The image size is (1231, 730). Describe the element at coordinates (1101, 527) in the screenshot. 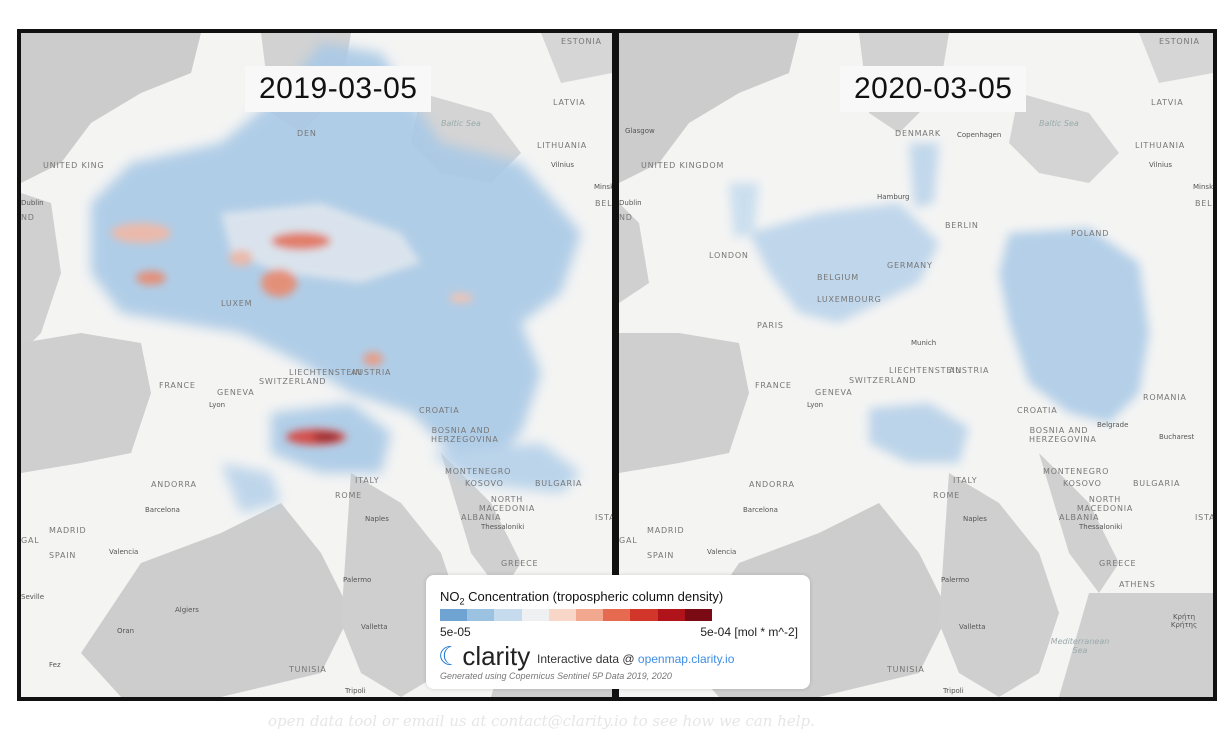

I see `map-label-thessaloniki-2: Thessaloniki` at that location.